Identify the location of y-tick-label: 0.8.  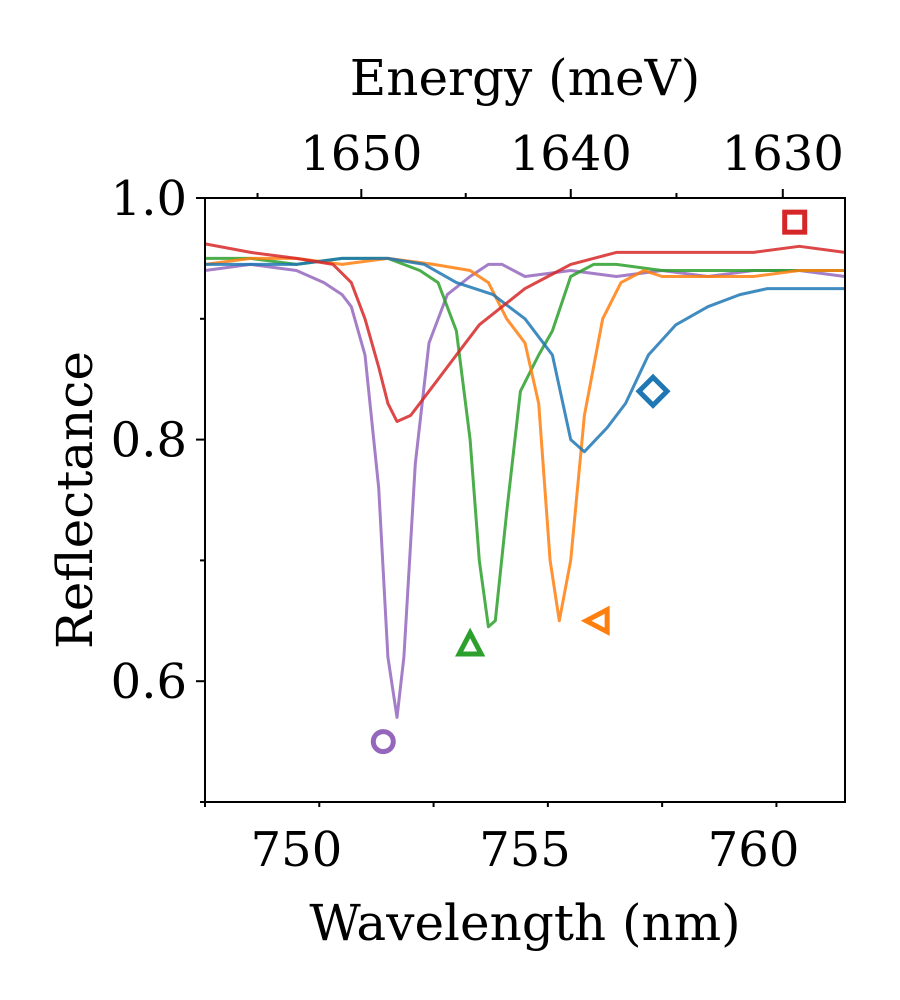
(149, 441).